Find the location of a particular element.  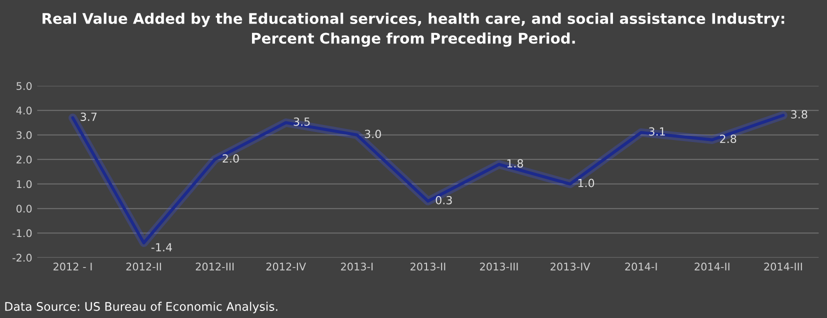

x-tick-label: 2014-II is located at coordinates (712, 266).